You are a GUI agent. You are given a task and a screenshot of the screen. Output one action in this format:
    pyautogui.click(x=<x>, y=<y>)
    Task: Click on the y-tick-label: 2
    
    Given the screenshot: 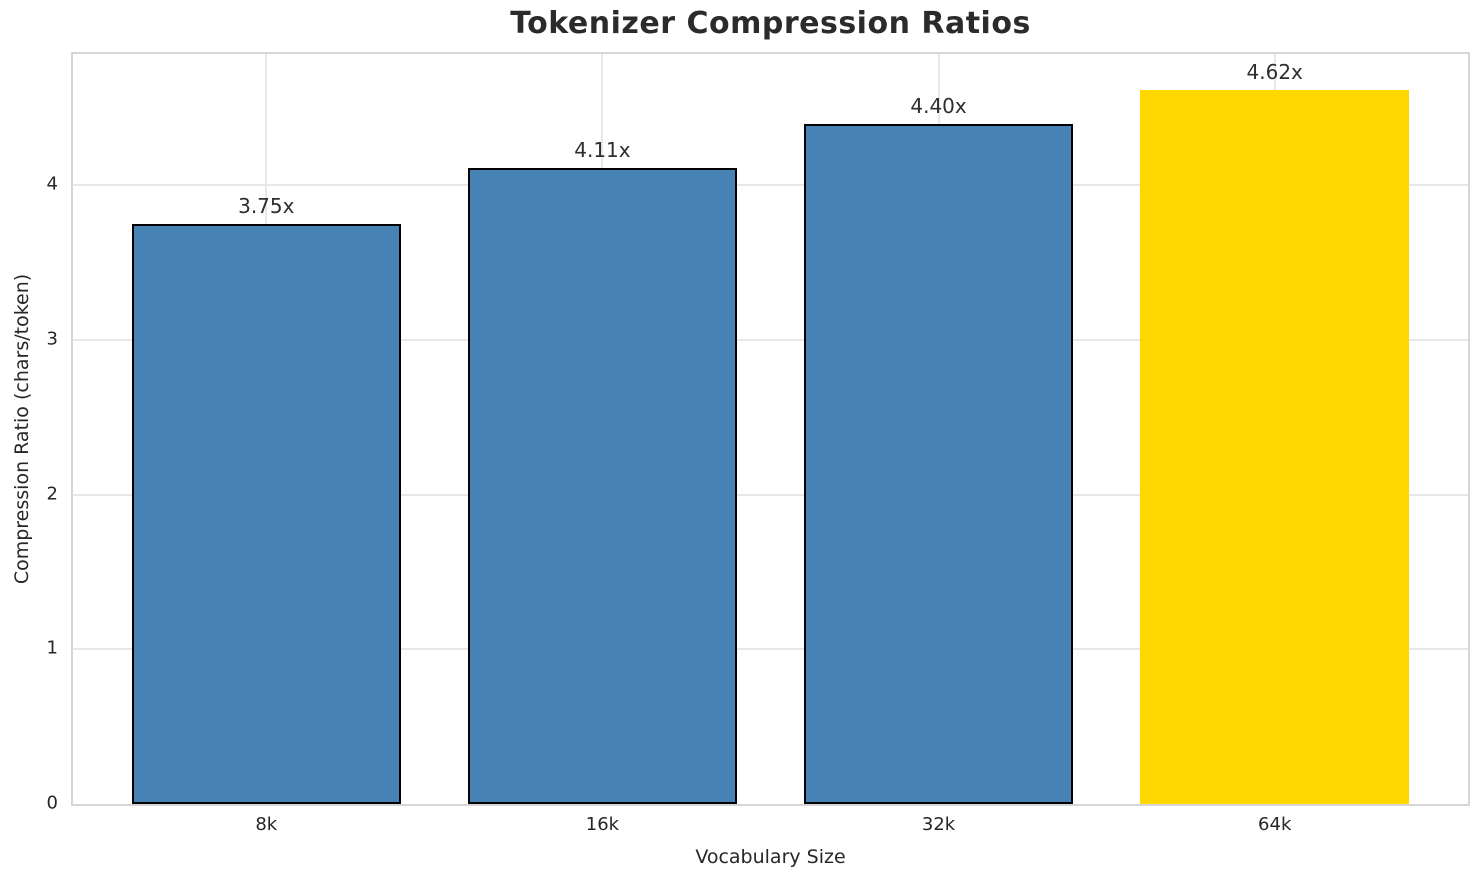 What is the action you would take?
    pyautogui.click(x=52, y=494)
    